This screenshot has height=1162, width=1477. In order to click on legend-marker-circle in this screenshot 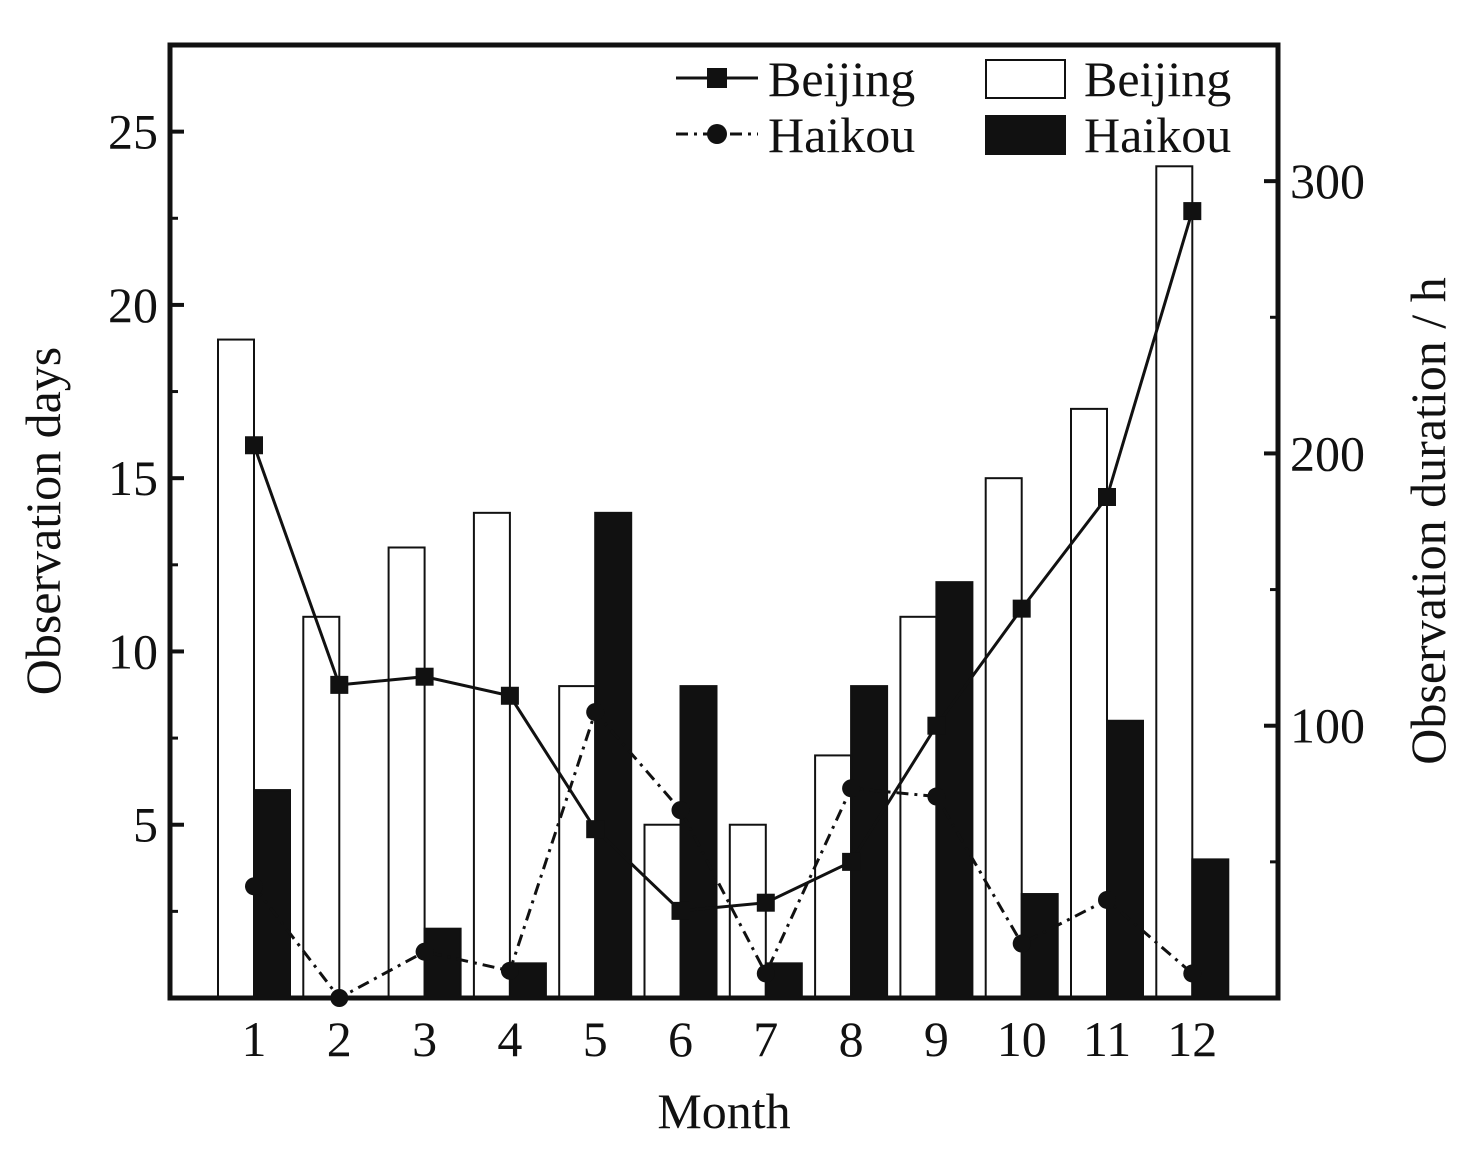, I will do `click(717, 134)`.